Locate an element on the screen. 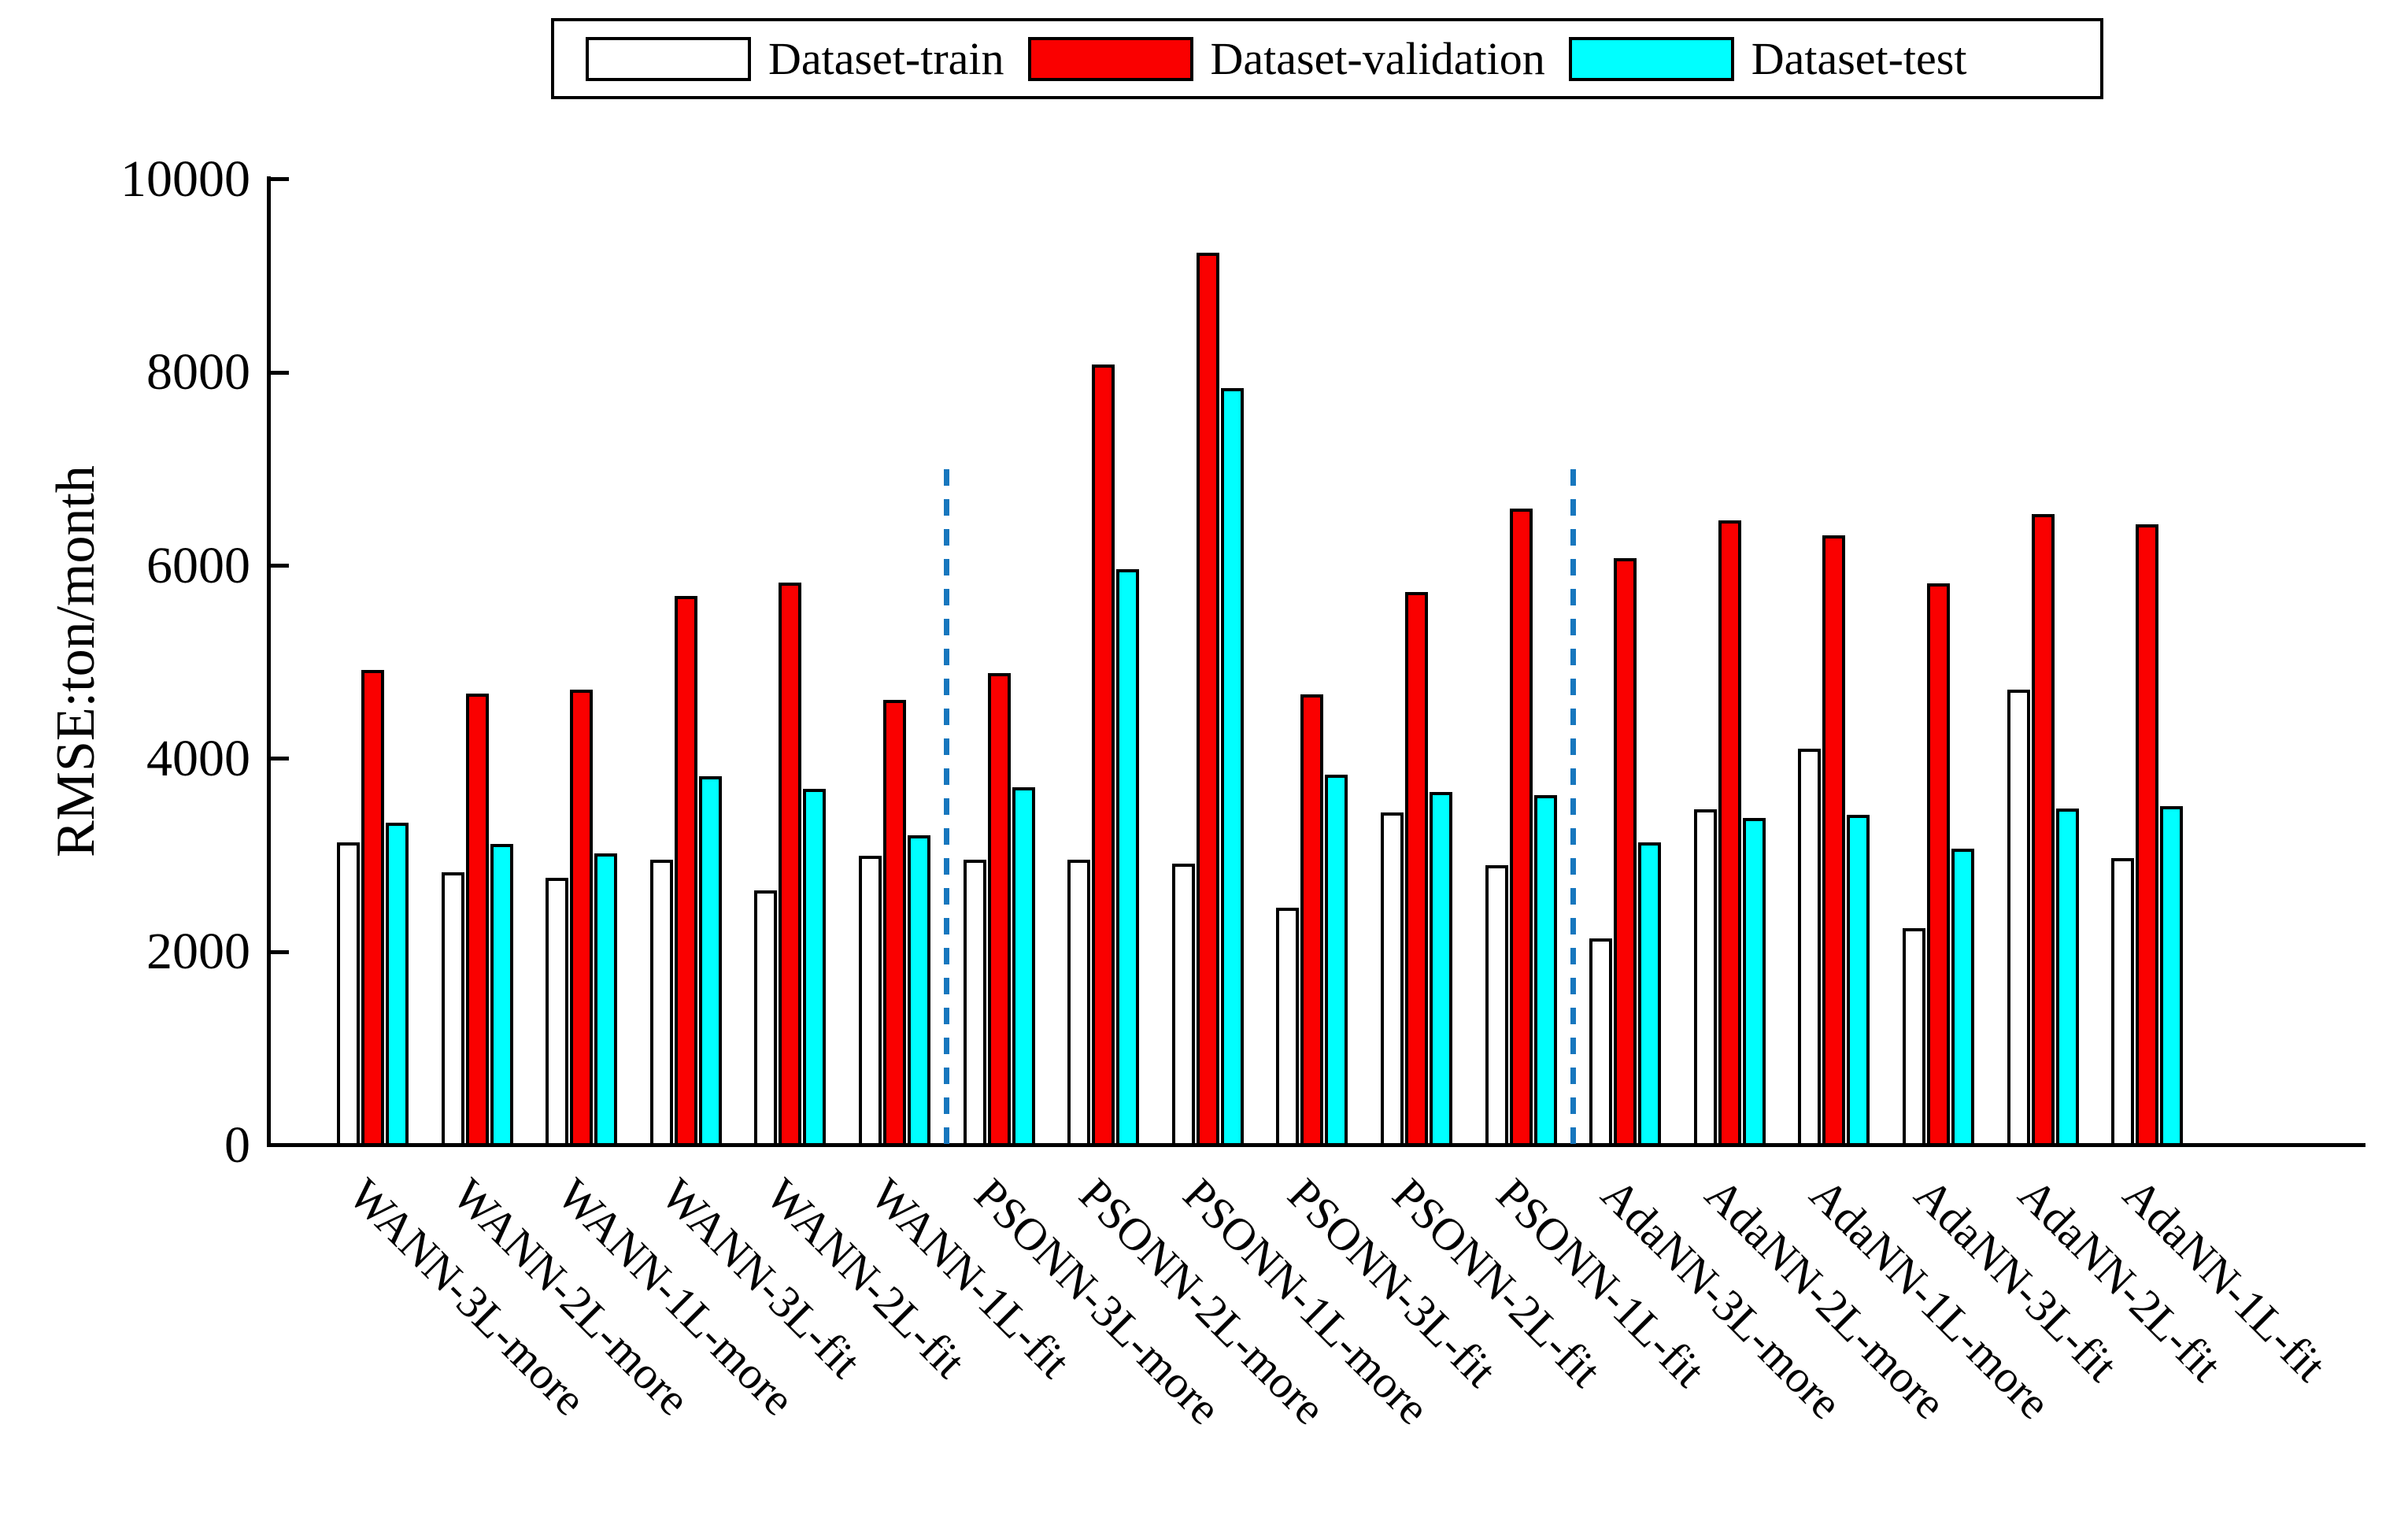  legend-item: Dataset-validation is located at coordinates (1286, 58).